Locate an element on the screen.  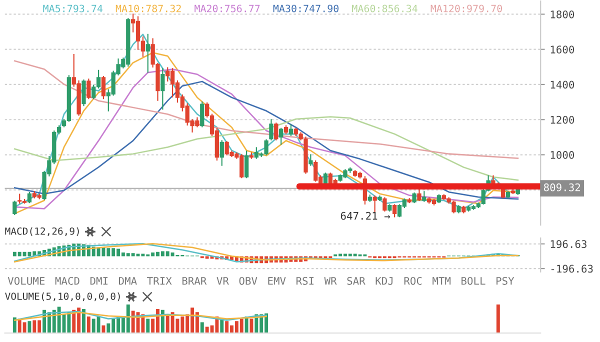
text: SAR is located at coordinates (356, 280).